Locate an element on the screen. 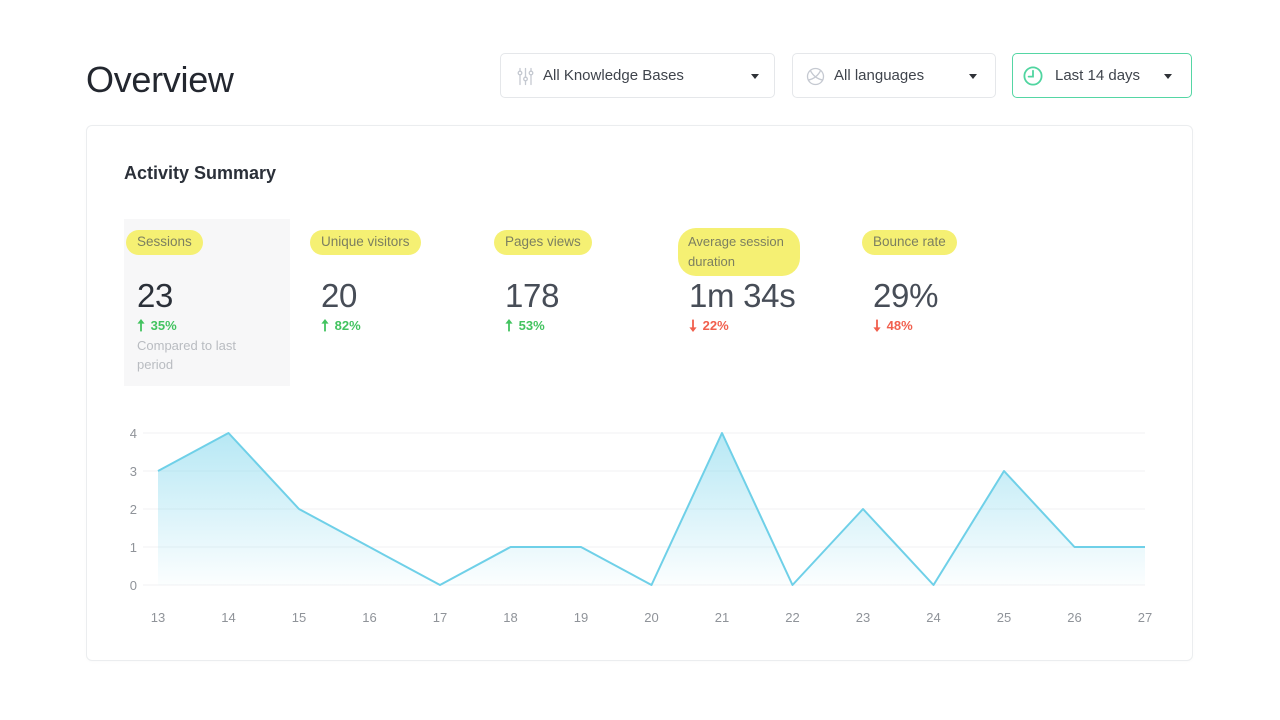  svg-text: 14 is located at coordinates (228, 617).